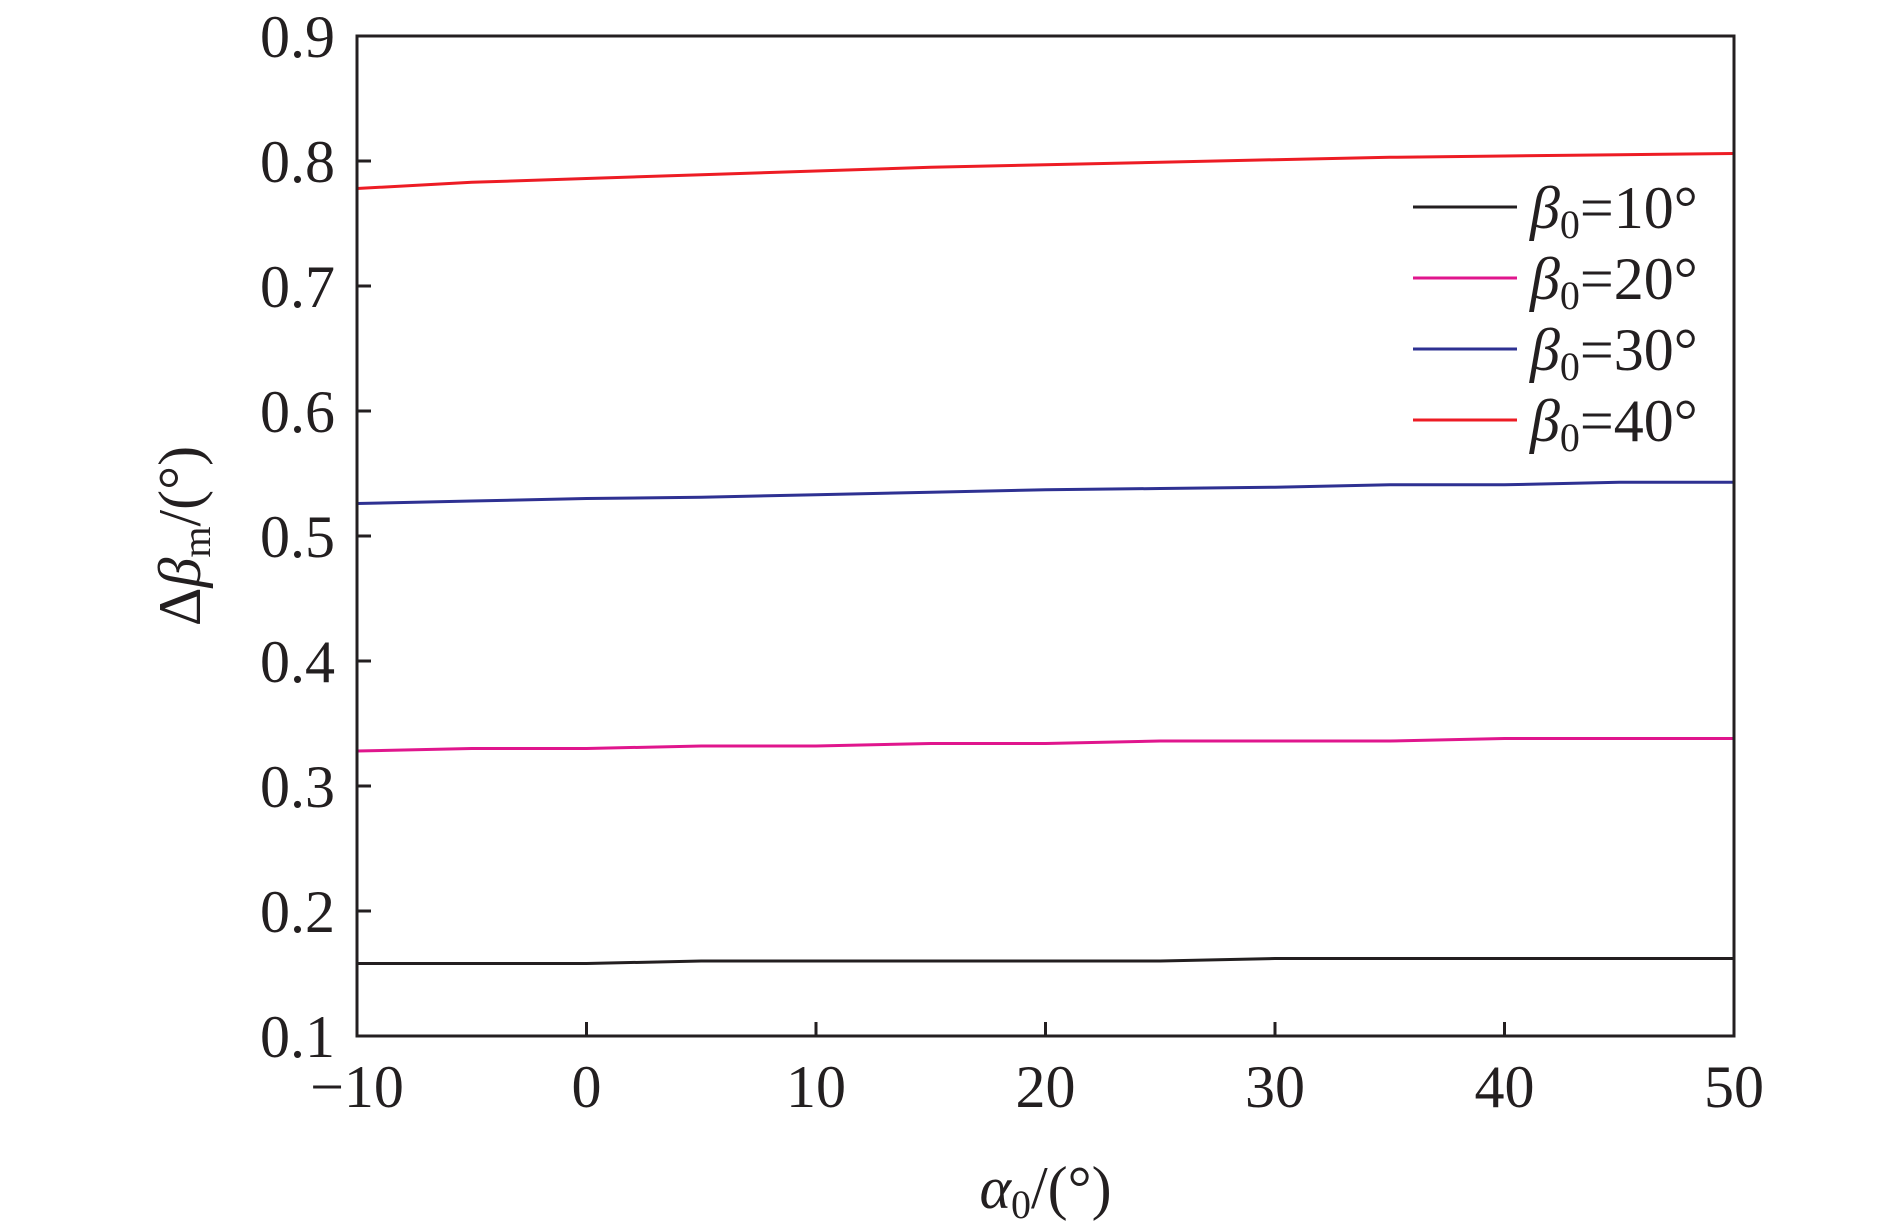  What do you see at coordinates (297, 912) in the screenshot?
I see `y-tick-label: 0.2` at bounding box center [297, 912].